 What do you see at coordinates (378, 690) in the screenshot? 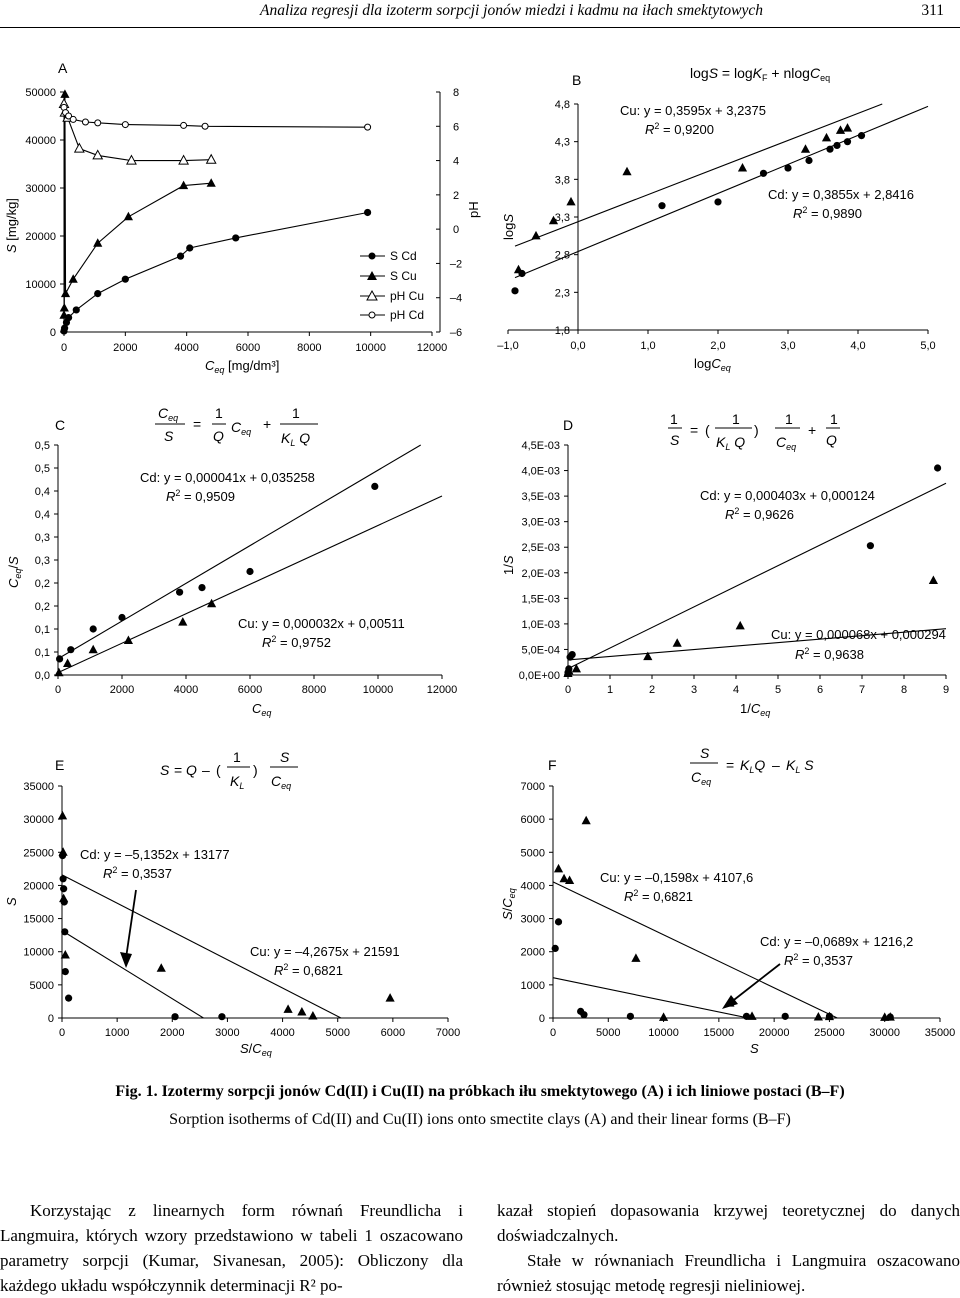
I see `x-tick-label: 10000` at bounding box center [378, 690].